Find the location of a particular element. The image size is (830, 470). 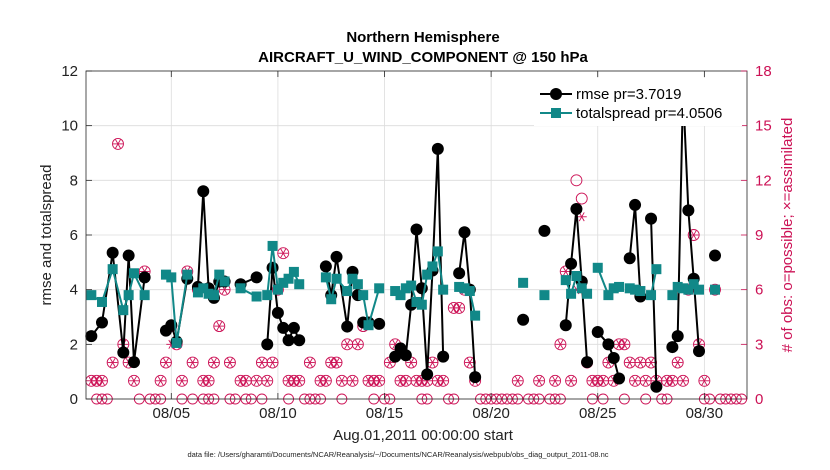

y2-tick-label: 15 is located at coordinates (763, 126).